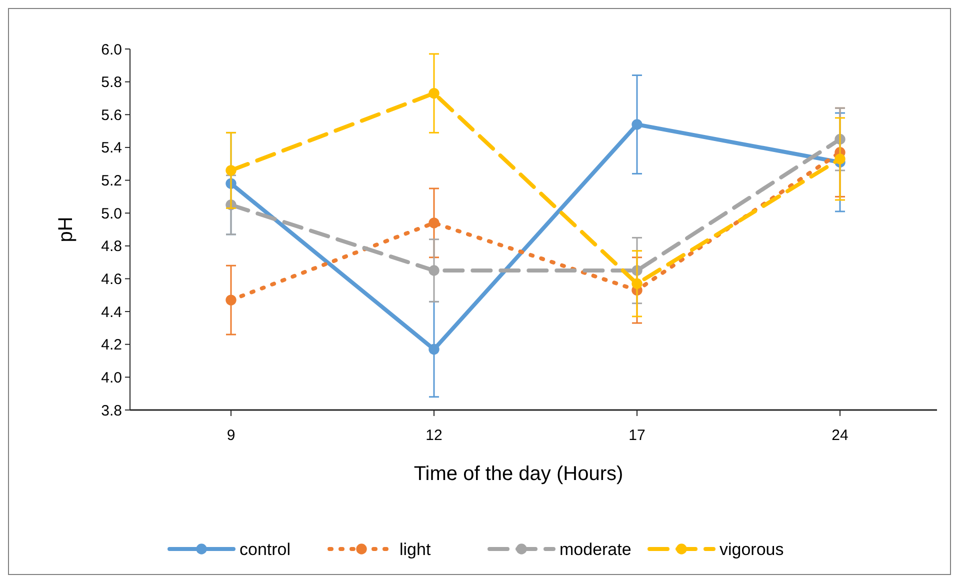  I want to click on x-axis-title: Time of the day (Hours), so click(519, 474).